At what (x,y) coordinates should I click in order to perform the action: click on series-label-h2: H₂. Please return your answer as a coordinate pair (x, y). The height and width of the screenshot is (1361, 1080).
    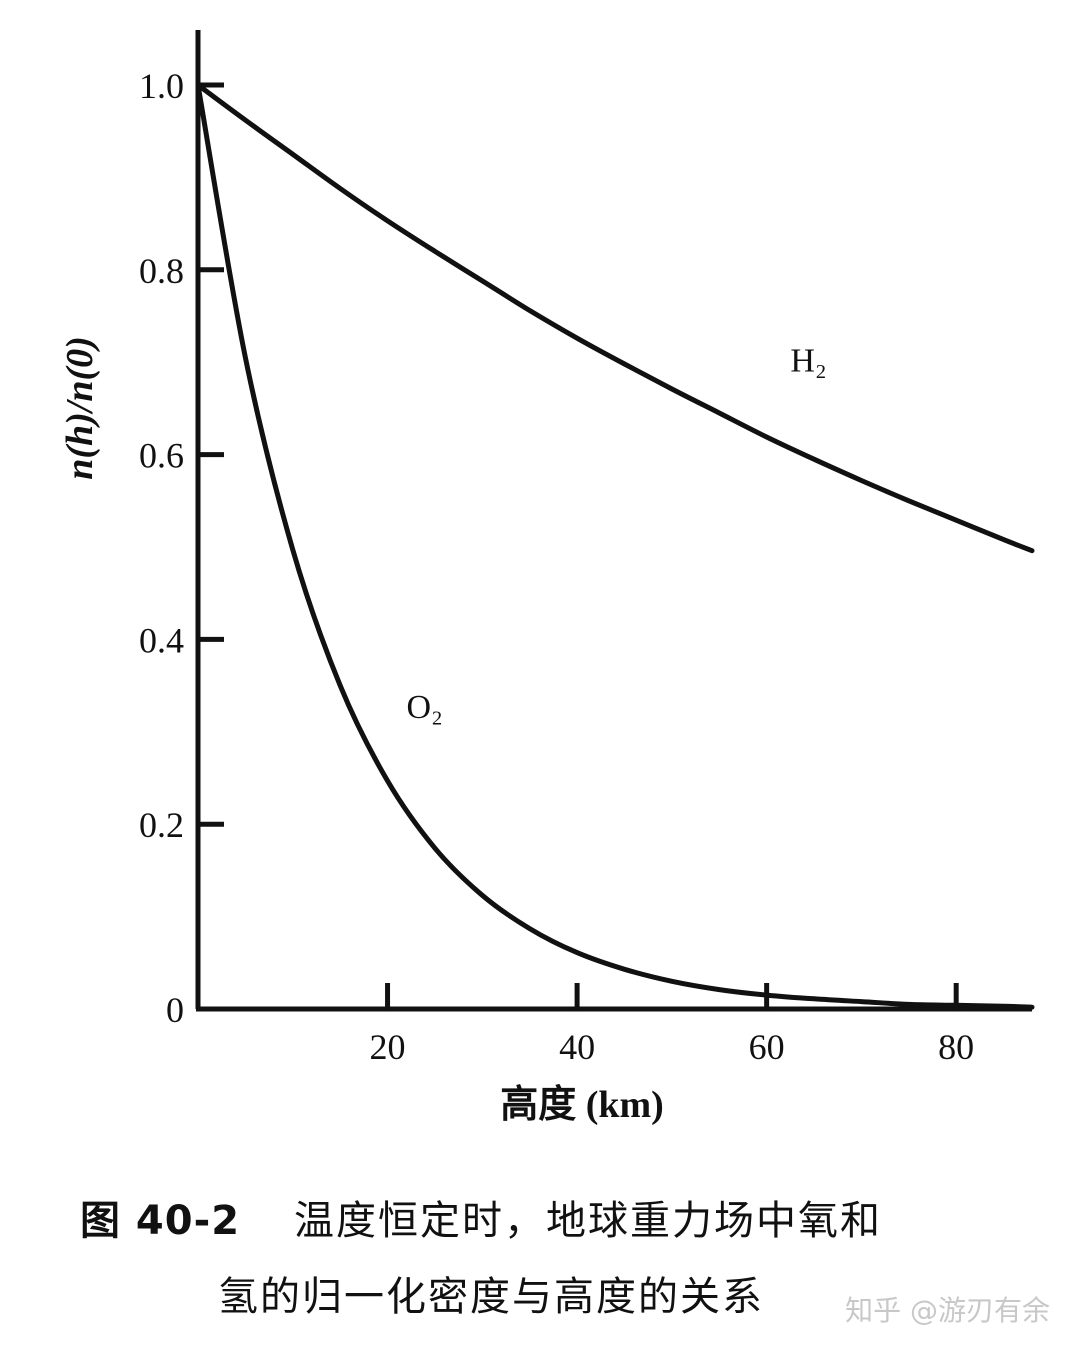
    Looking at the image, I should click on (808, 360).